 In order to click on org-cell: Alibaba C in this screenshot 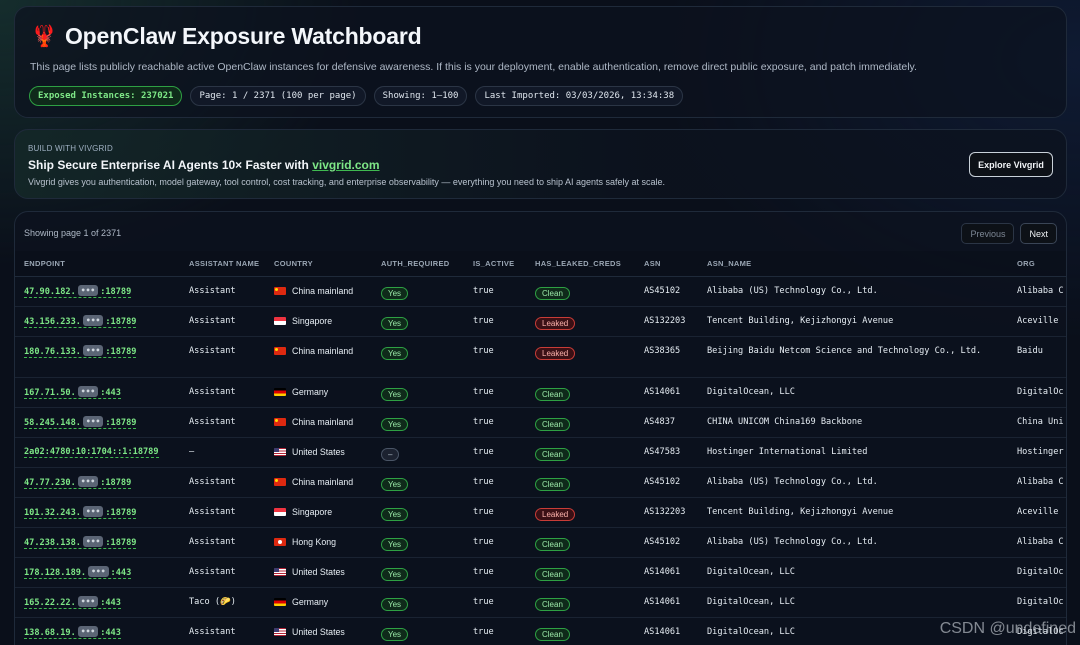, I will do `click(1037, 482)`.